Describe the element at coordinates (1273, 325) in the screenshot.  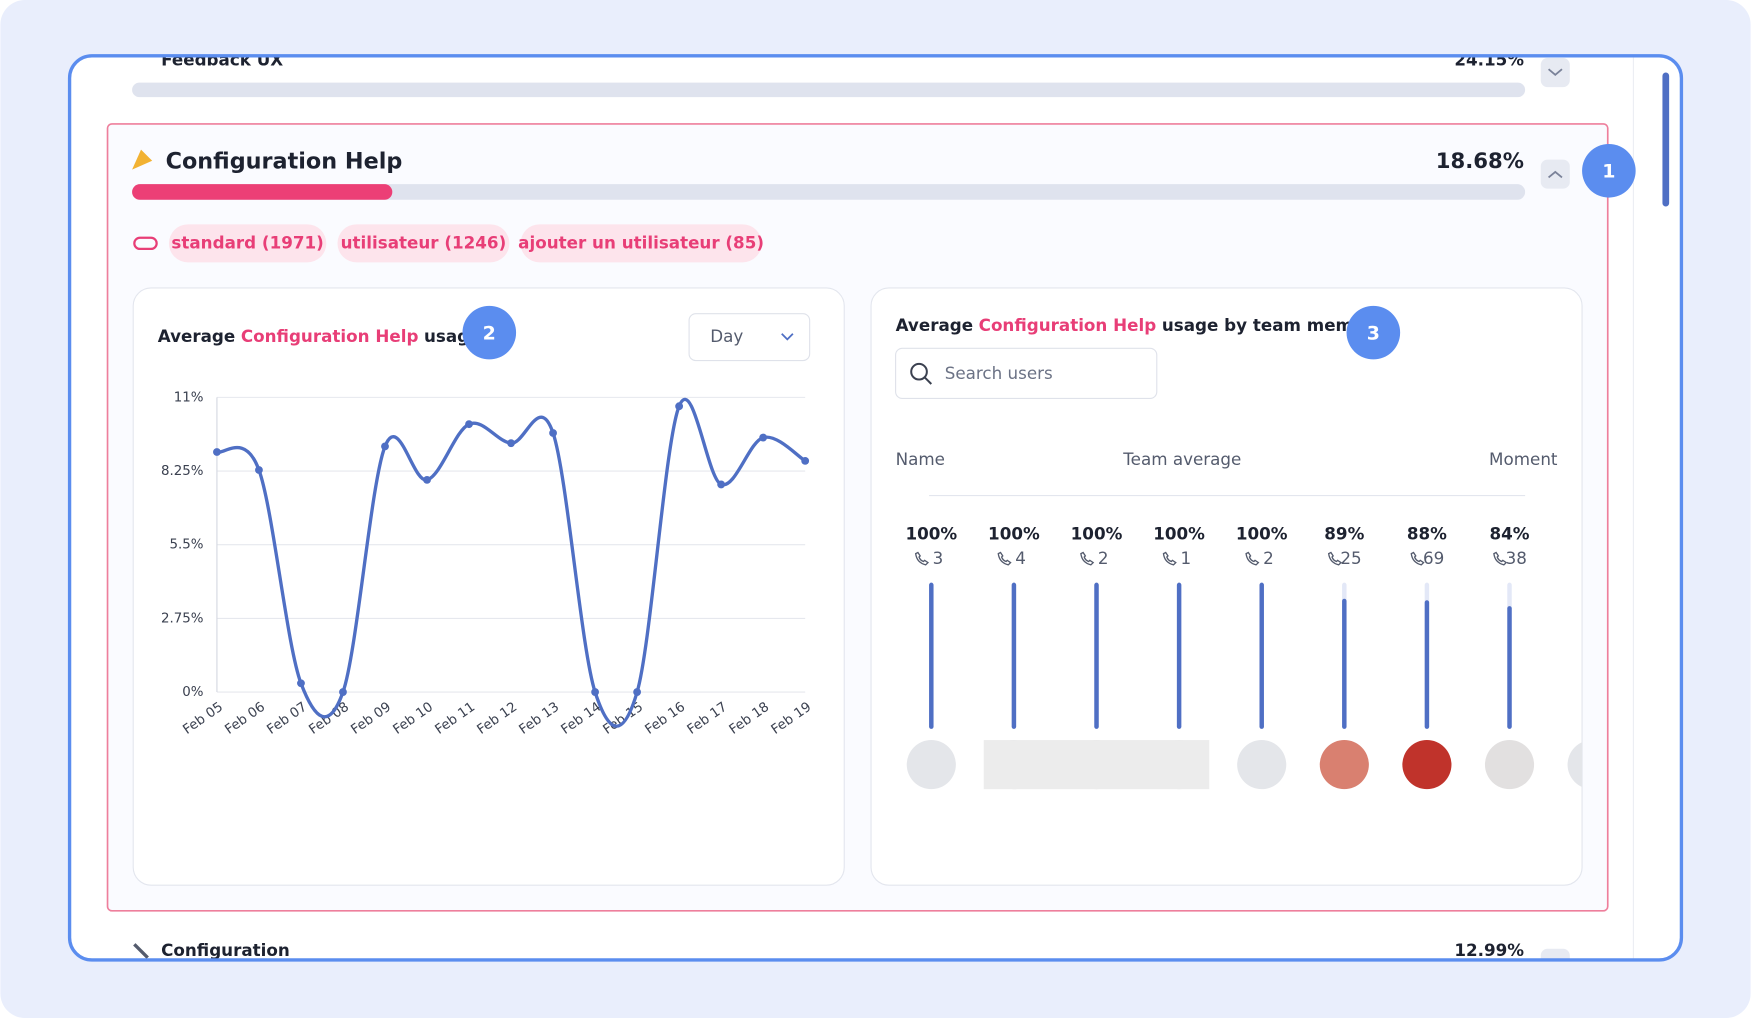
I see `title-part: usage by team member` at that location.